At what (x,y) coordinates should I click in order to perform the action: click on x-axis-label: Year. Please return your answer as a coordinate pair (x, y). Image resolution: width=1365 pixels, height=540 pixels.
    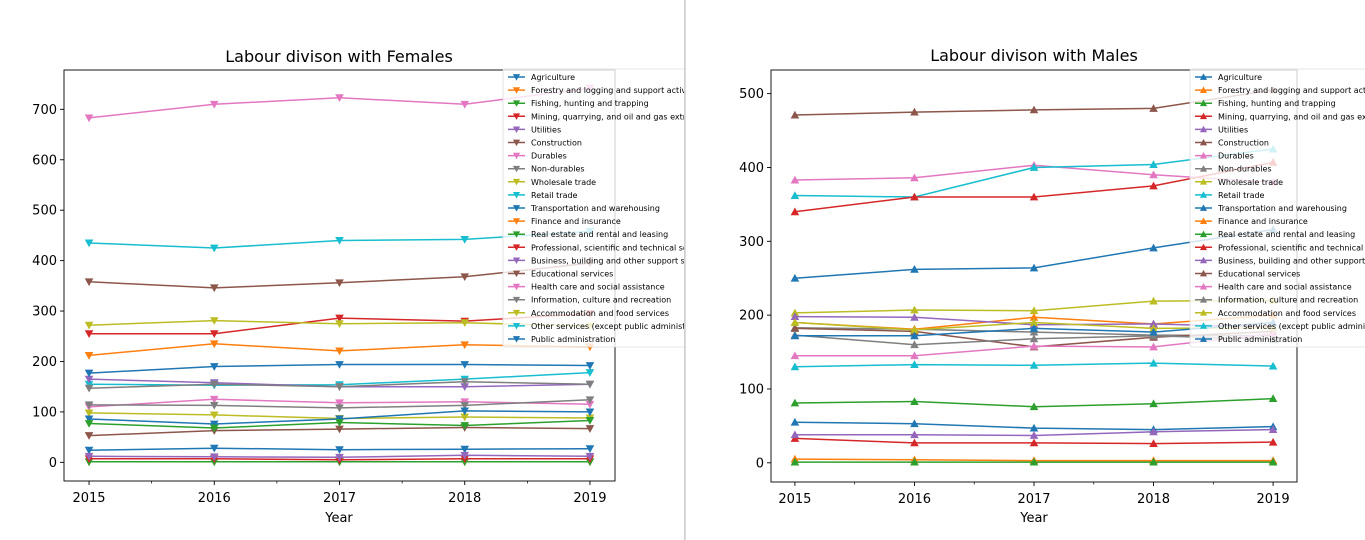
    Looking at the image, I should click on (338, 518).